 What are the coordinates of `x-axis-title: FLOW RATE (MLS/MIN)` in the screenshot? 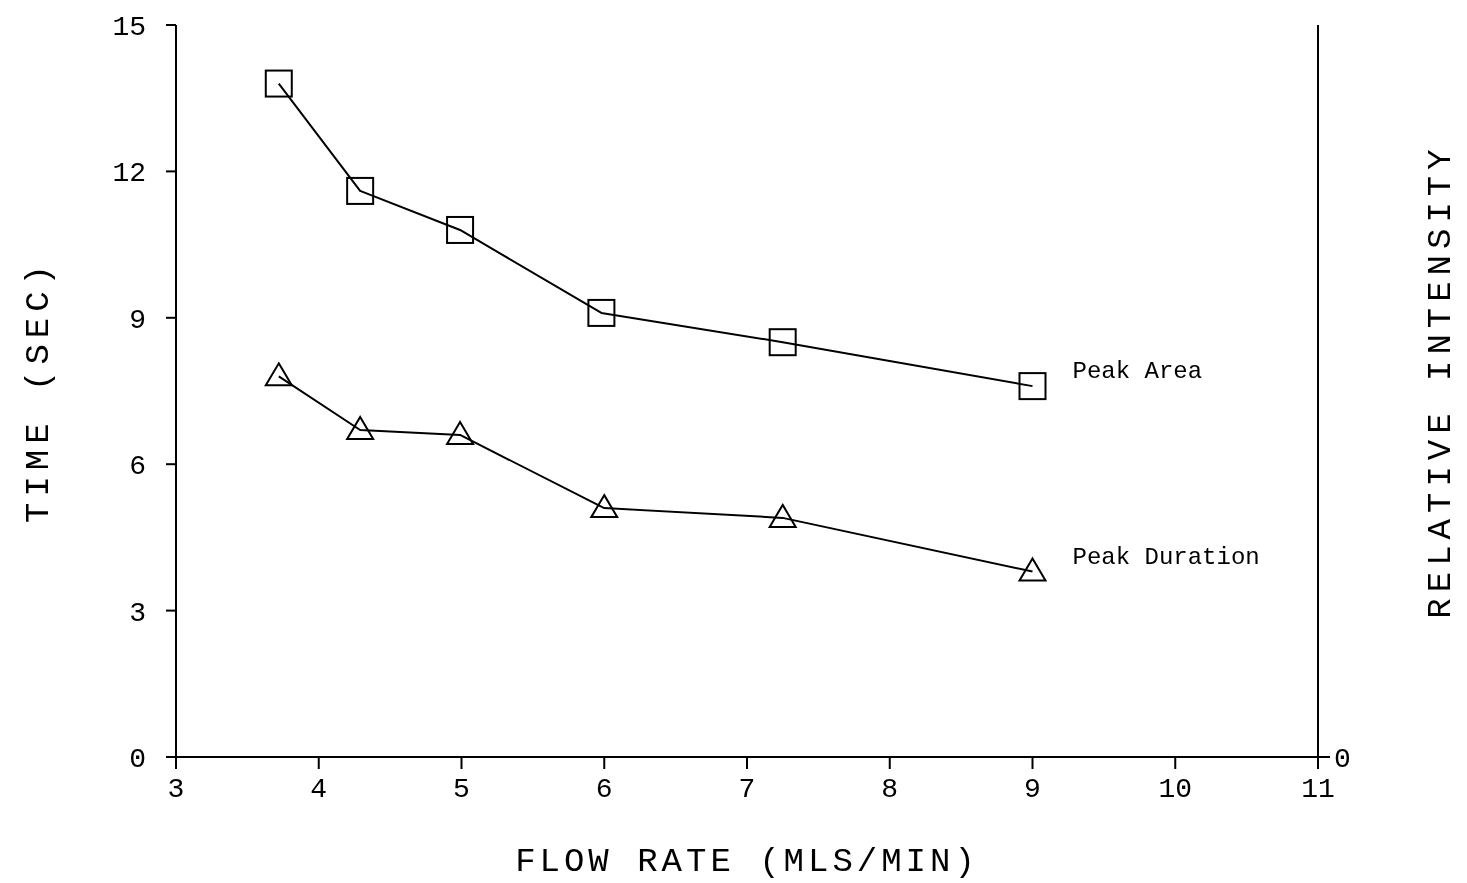 It's located at (747, 862).